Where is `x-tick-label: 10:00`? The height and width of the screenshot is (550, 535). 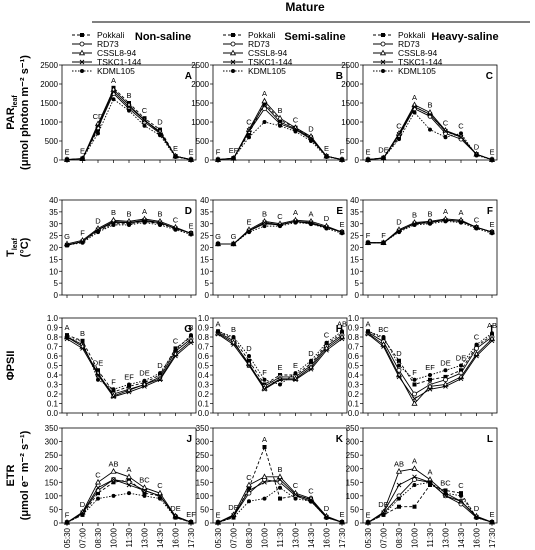
x-tick-label: 10:00 is located at coordinates (114, 537).